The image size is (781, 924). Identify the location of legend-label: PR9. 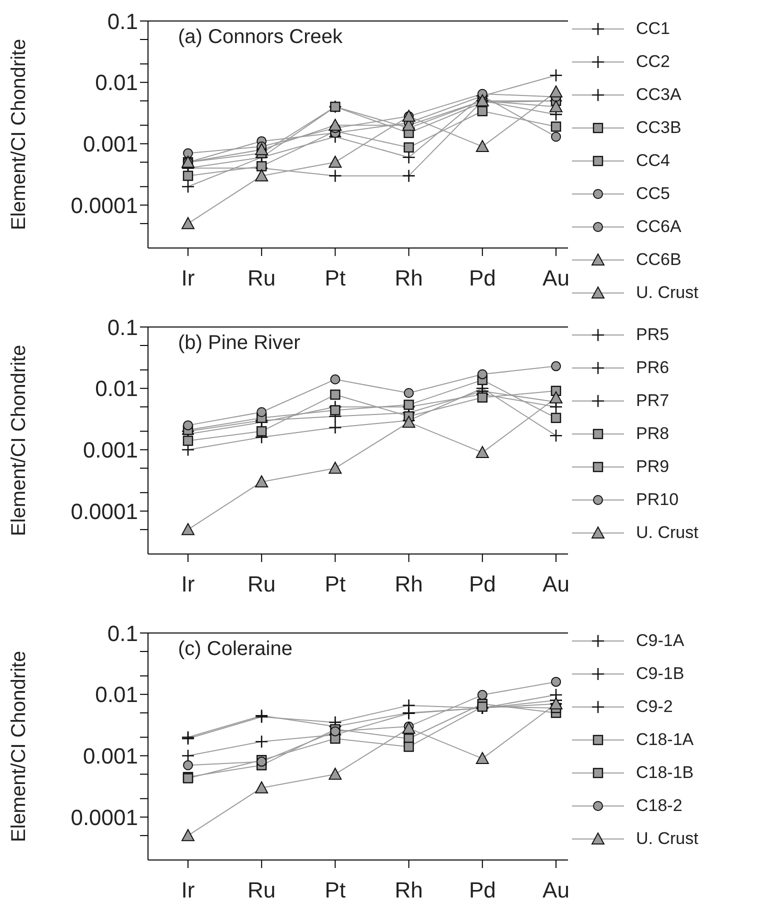
(653, 466).